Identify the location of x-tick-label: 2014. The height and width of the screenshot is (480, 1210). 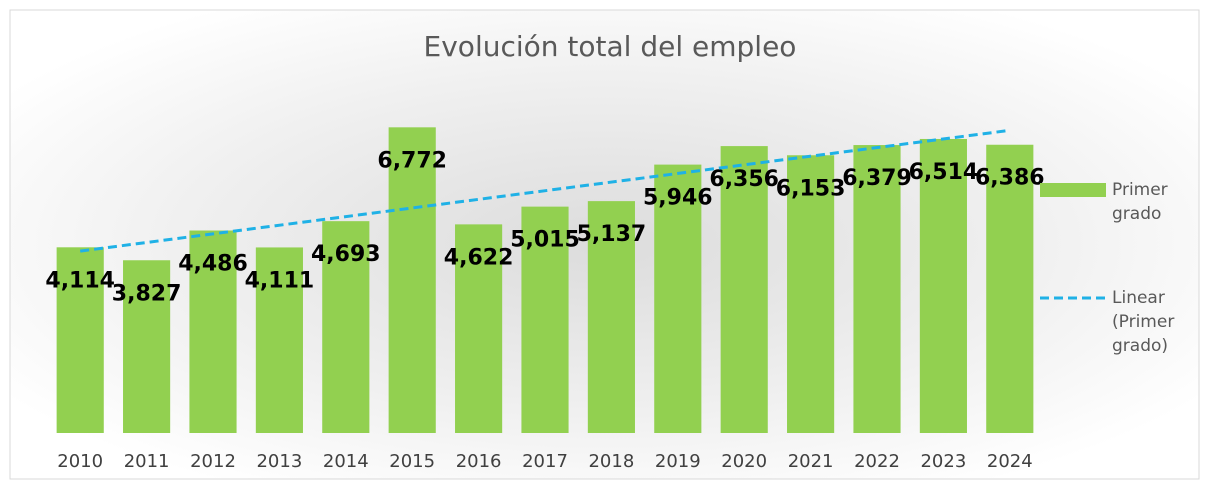
(346, 461).